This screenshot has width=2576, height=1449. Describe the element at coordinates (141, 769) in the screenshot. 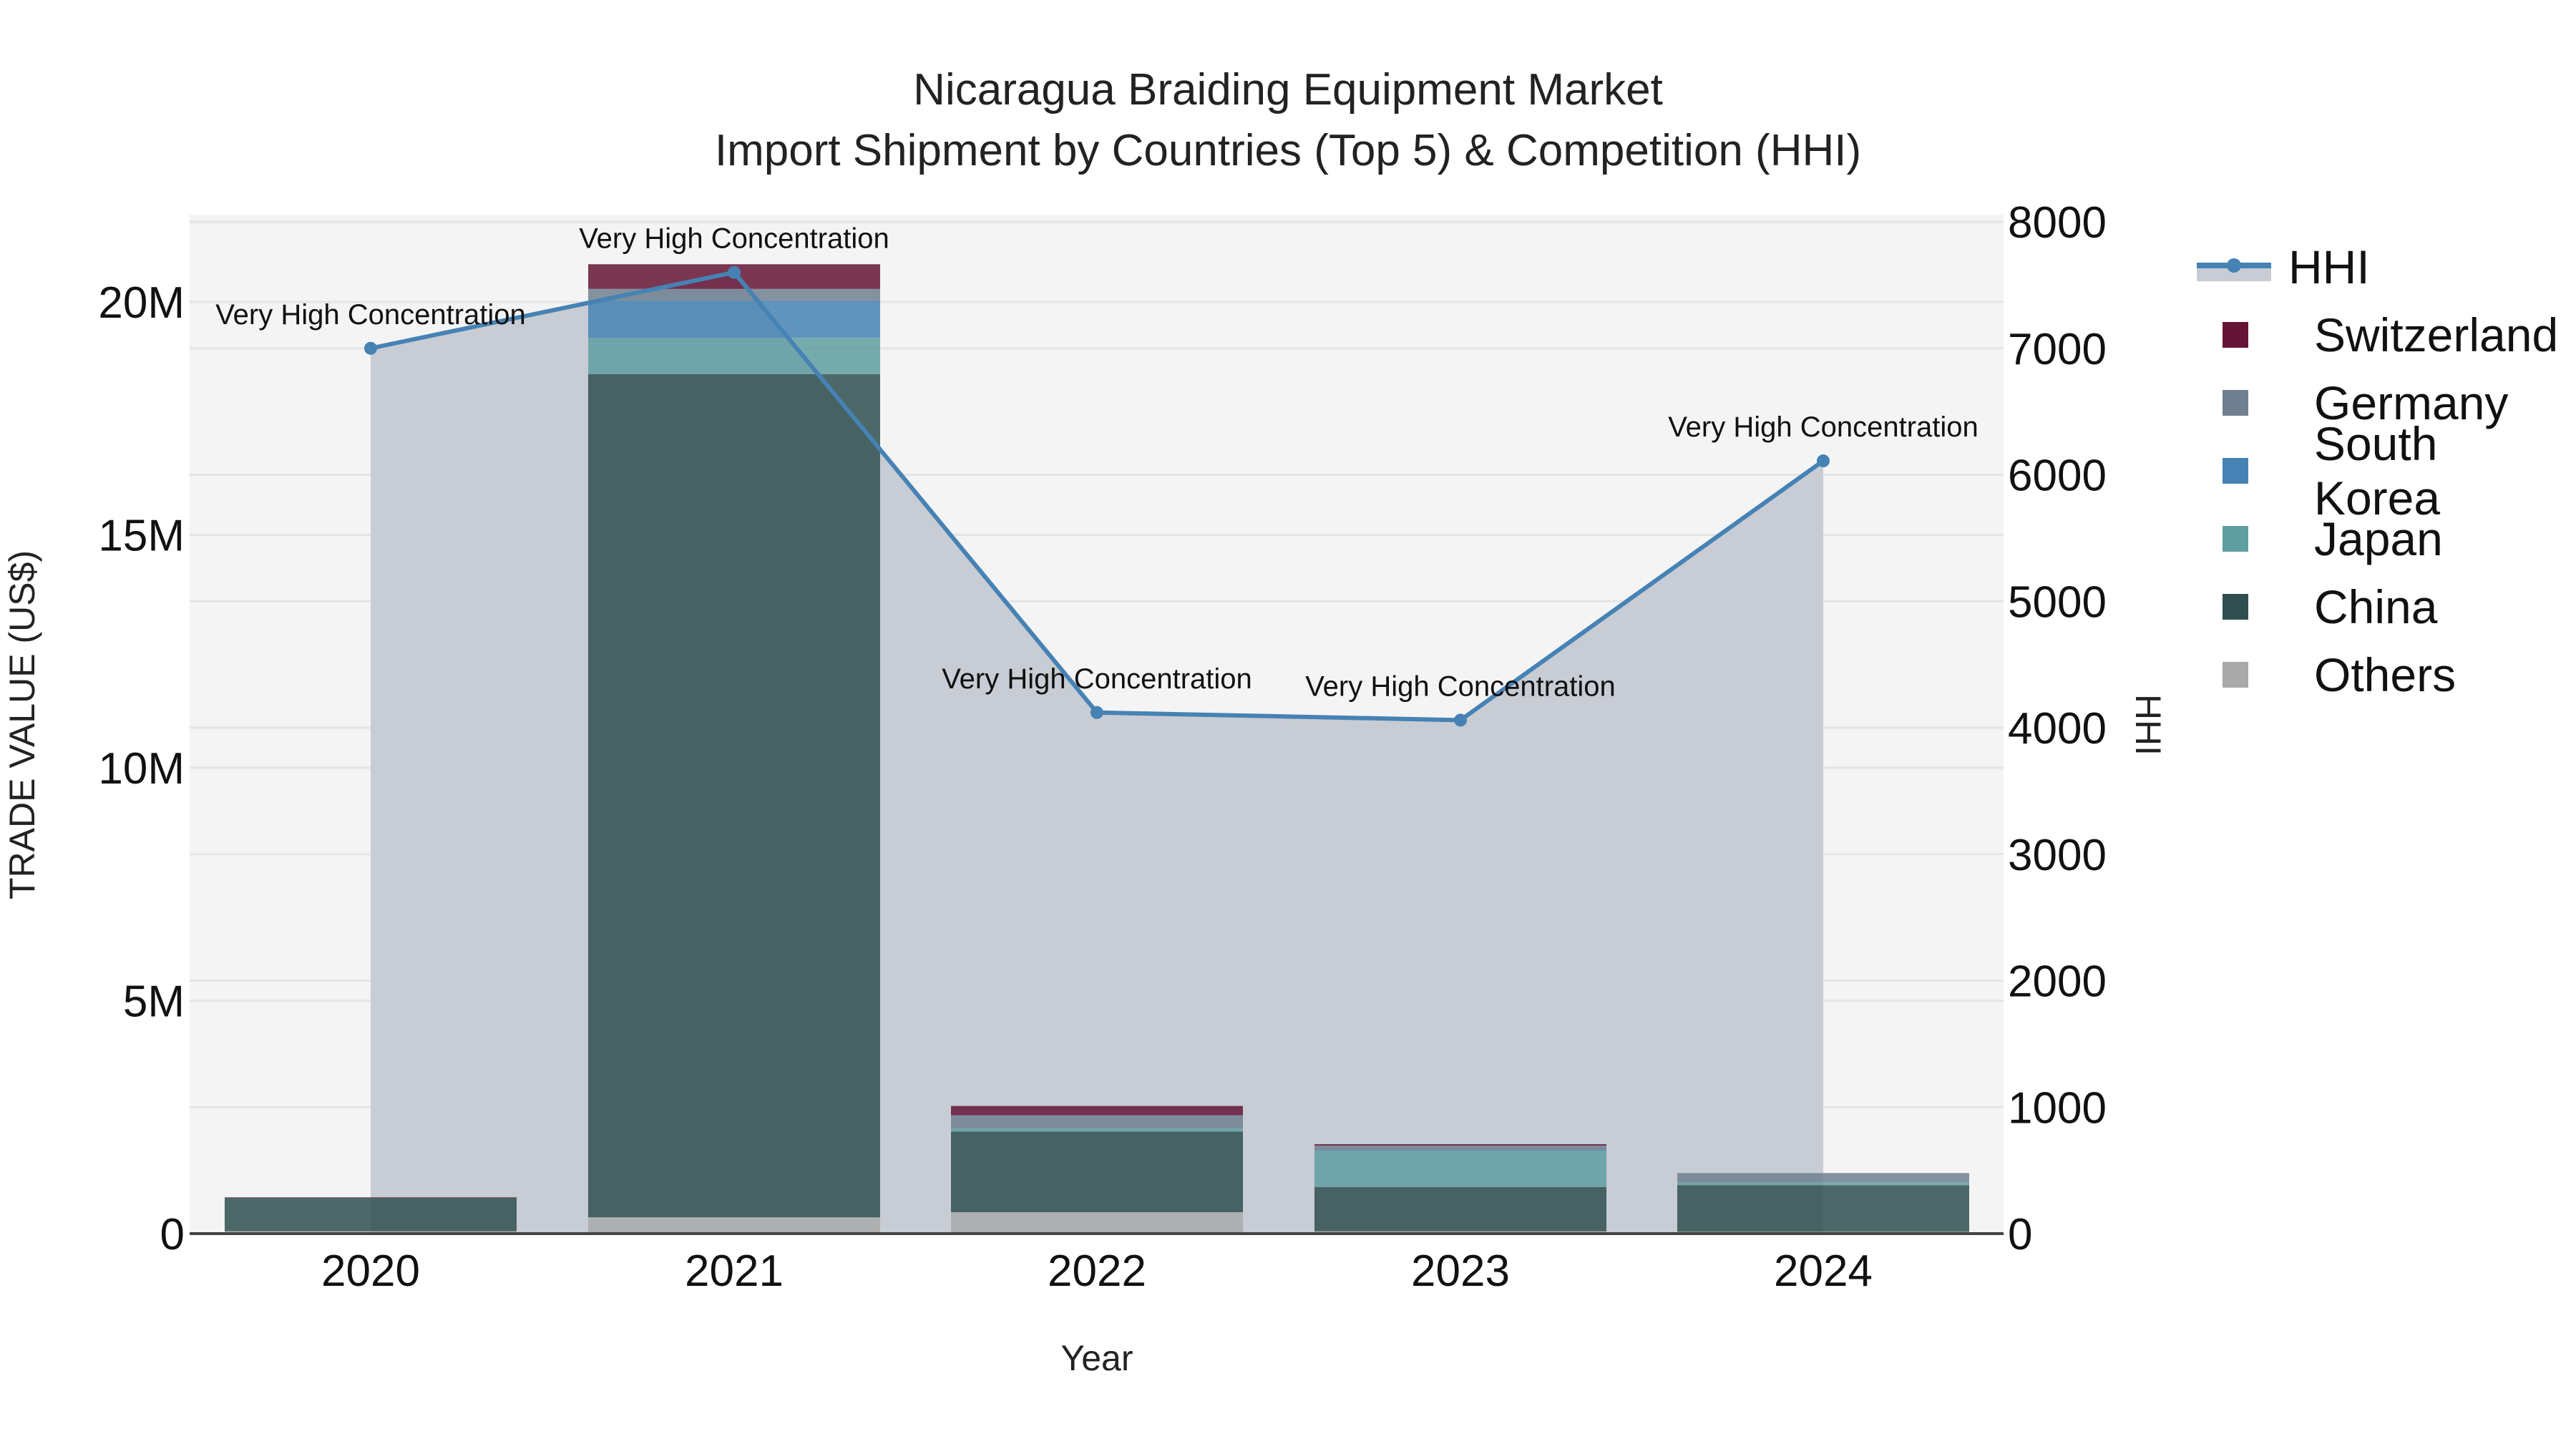

I see `svg-text: 10M` at that location.